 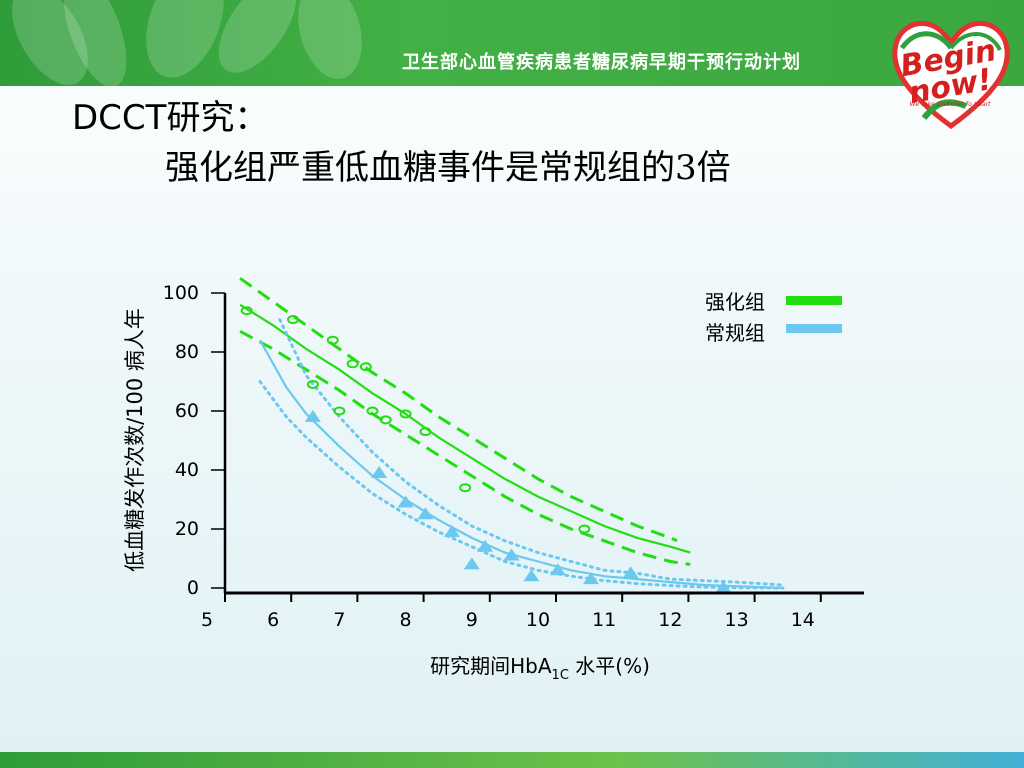 I want to click on x-ticks: 5 6 7 8 9 10 11 12 13 14, so click(x=511, y=612).